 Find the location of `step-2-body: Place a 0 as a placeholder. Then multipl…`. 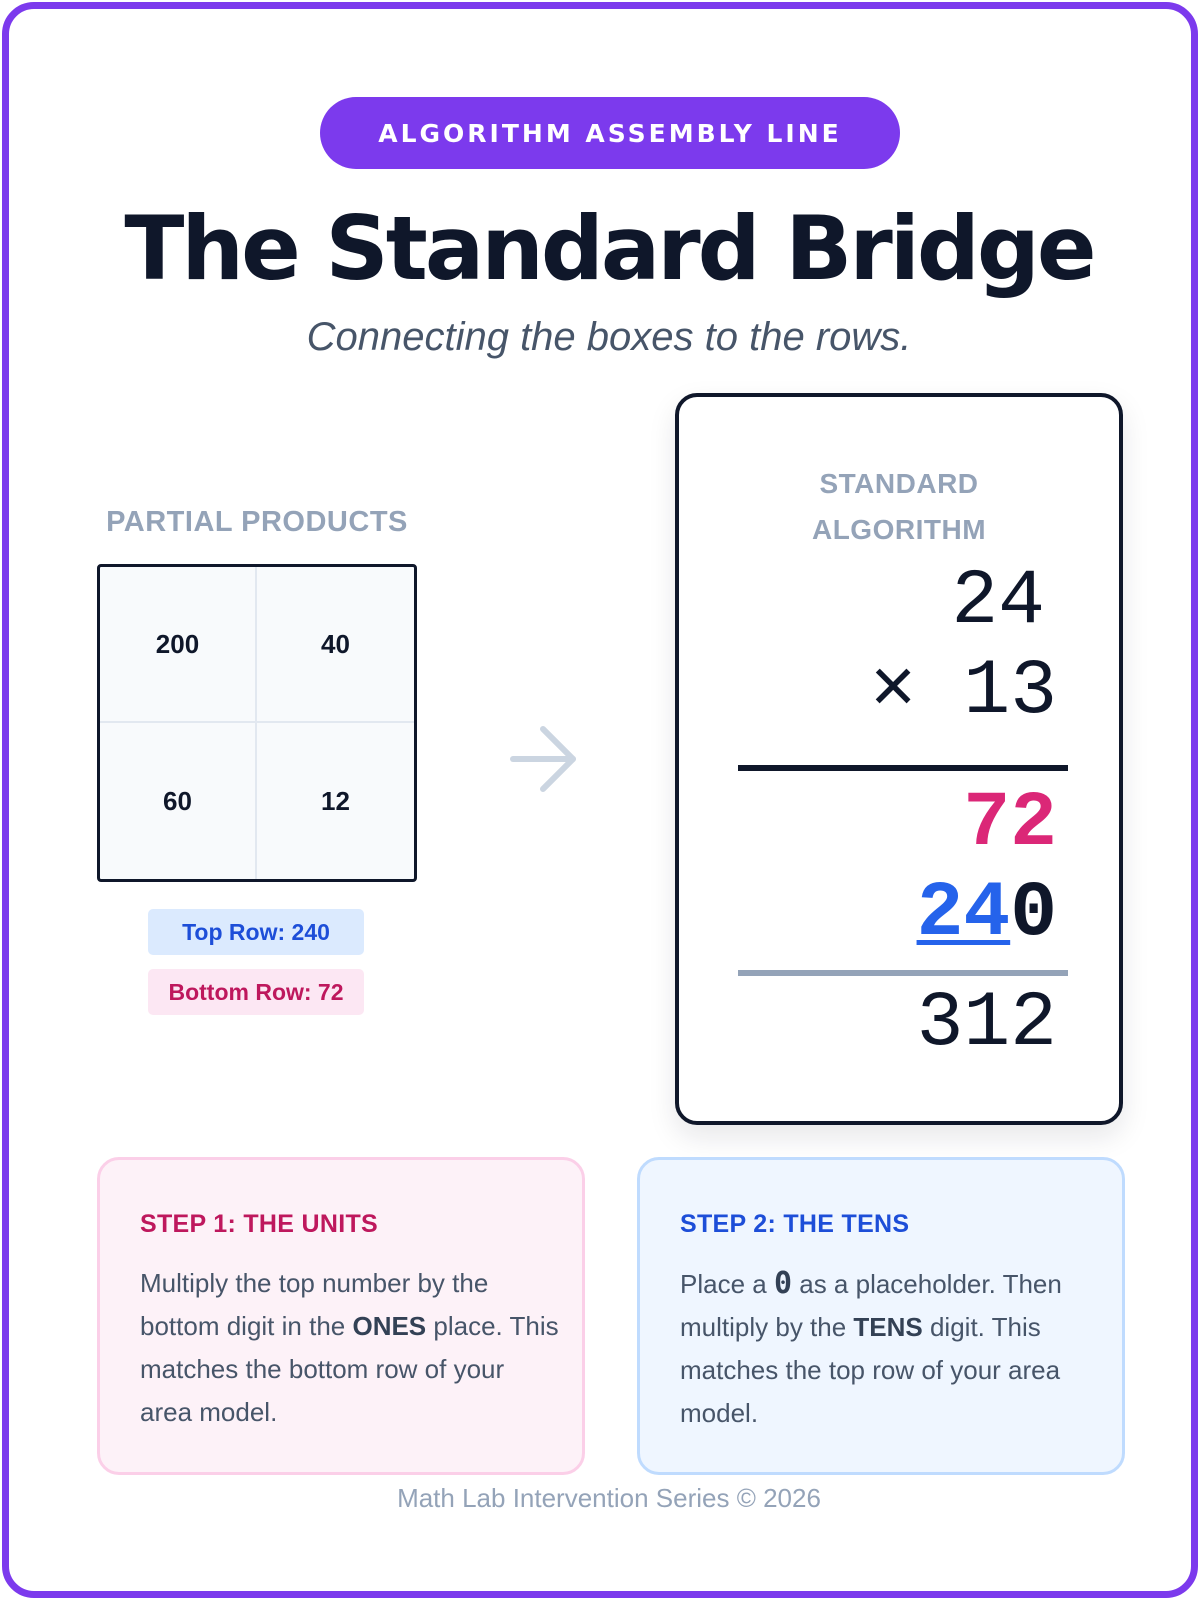

step-2-body: Place a 0 as a placeholder. Then multipl… is located at coordinates (890, 1348).